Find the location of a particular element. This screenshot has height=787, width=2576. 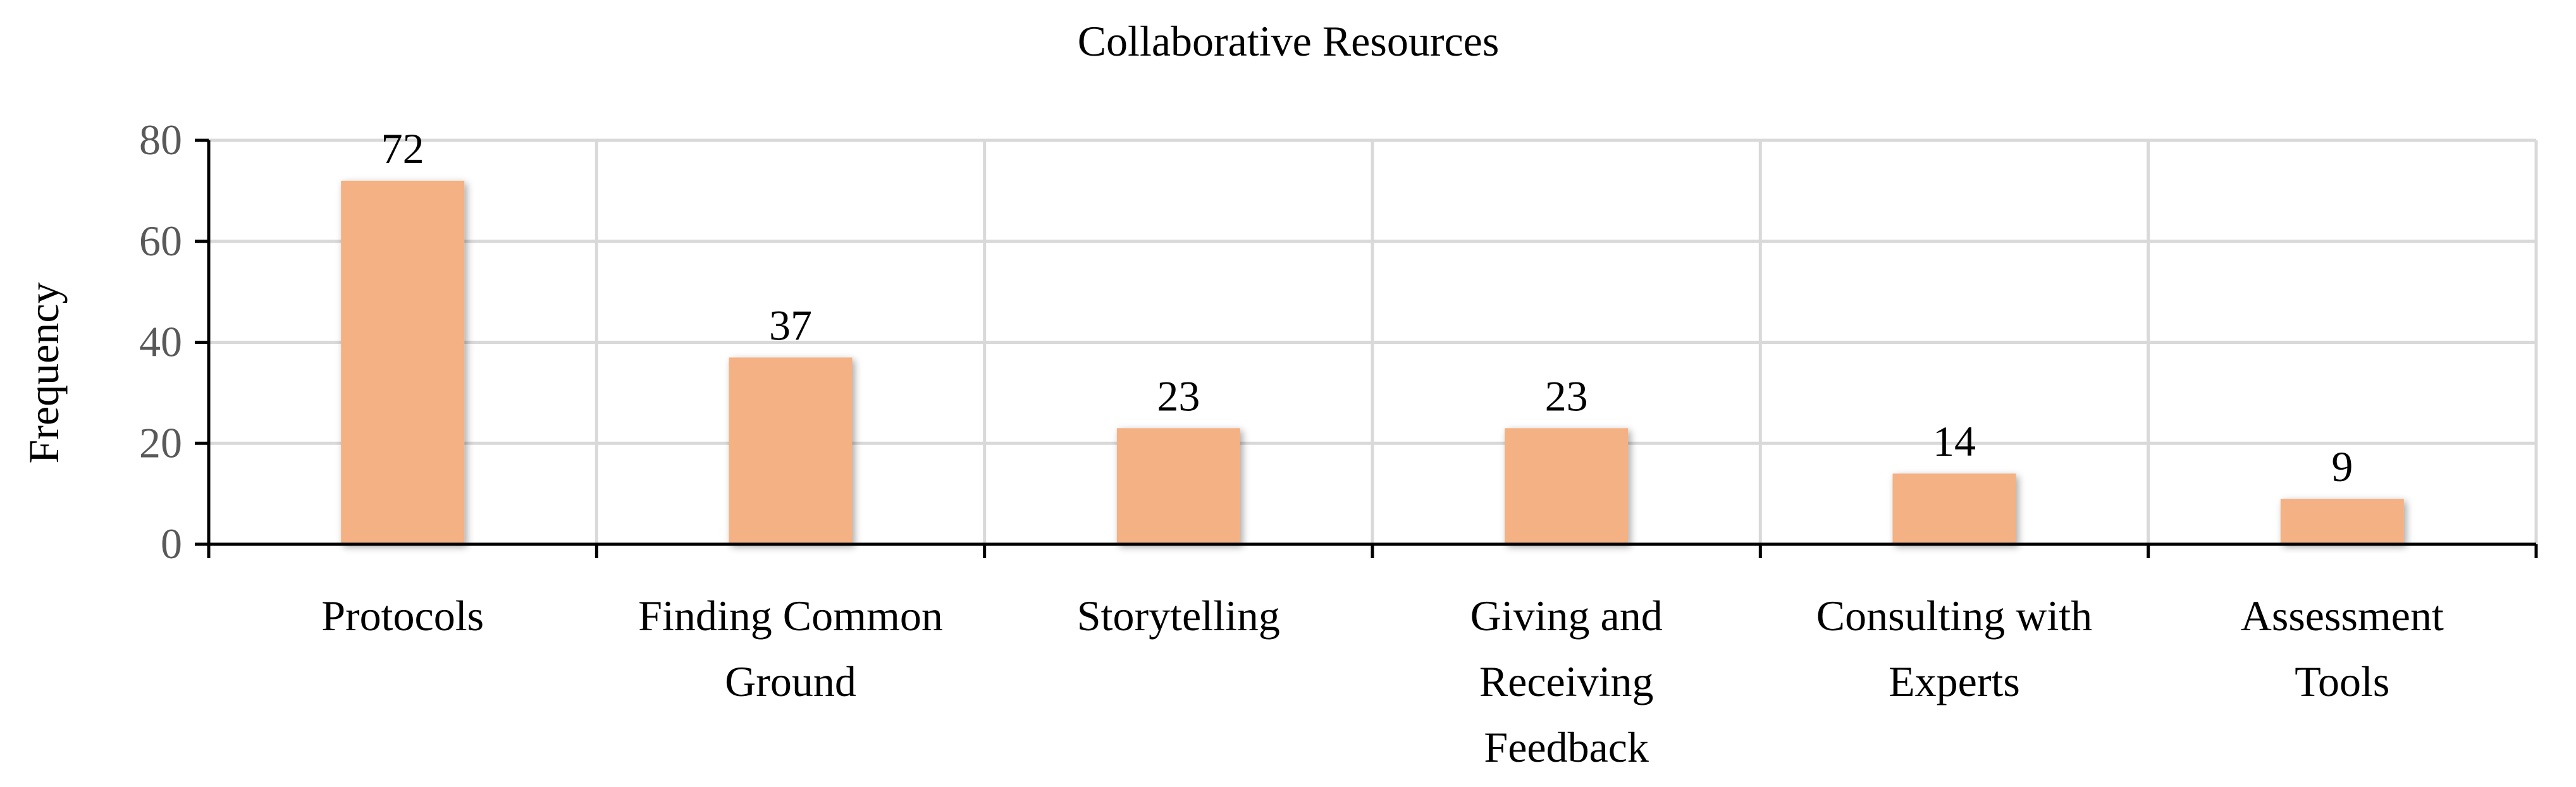

x-tick-label-line: Storytelling is located at coordinates (1178, 616).